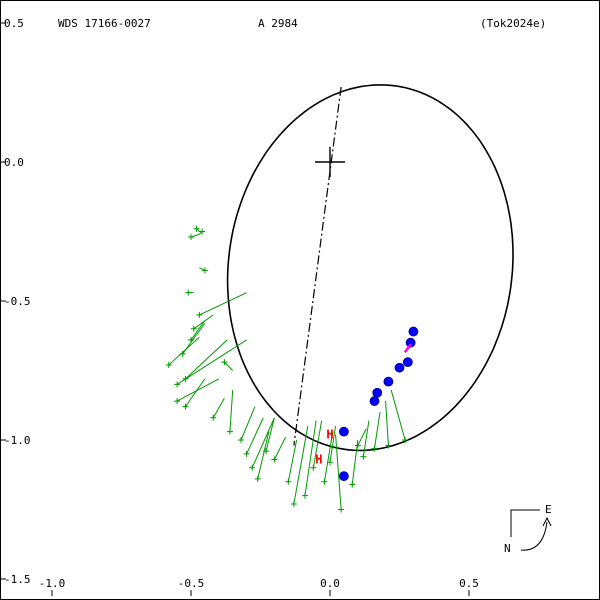 The width and height of the screenshot is (600, 600). I want to click on system-label: A 2984, so click(278, 23).